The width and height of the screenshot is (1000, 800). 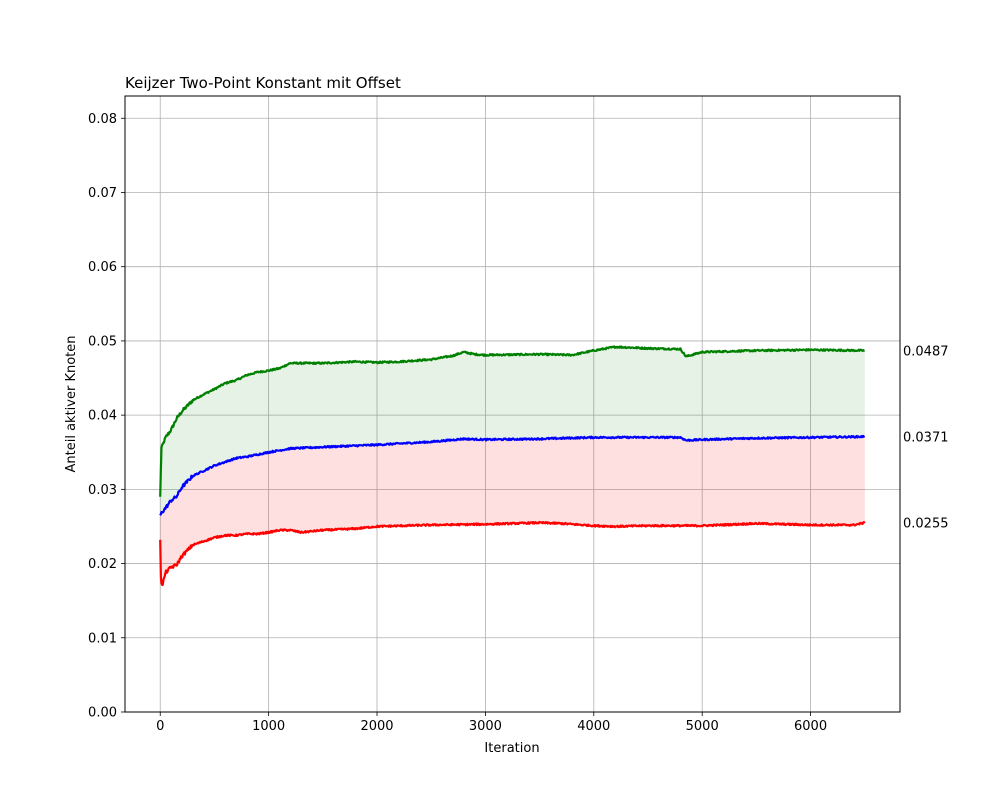 What do you see at coordinates (268, 726) in the screenshot?
I see `x-tick-label: 1000` at bounding box center [268, 726].